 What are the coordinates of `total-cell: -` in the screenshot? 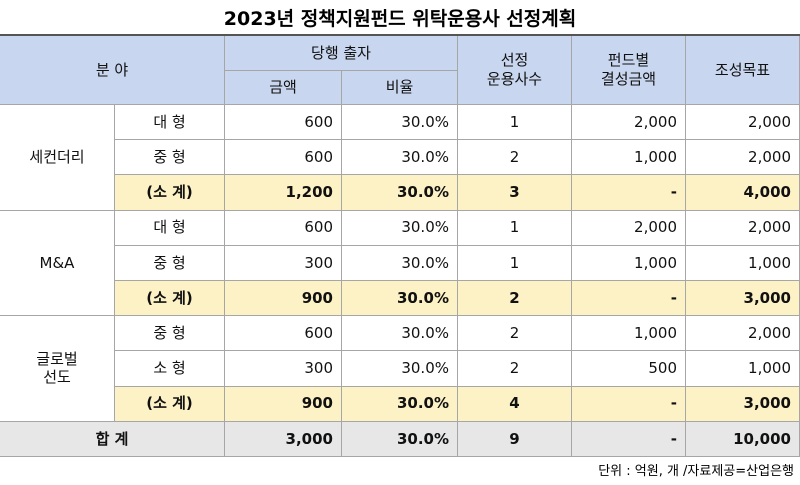 It's located at (629, 439).